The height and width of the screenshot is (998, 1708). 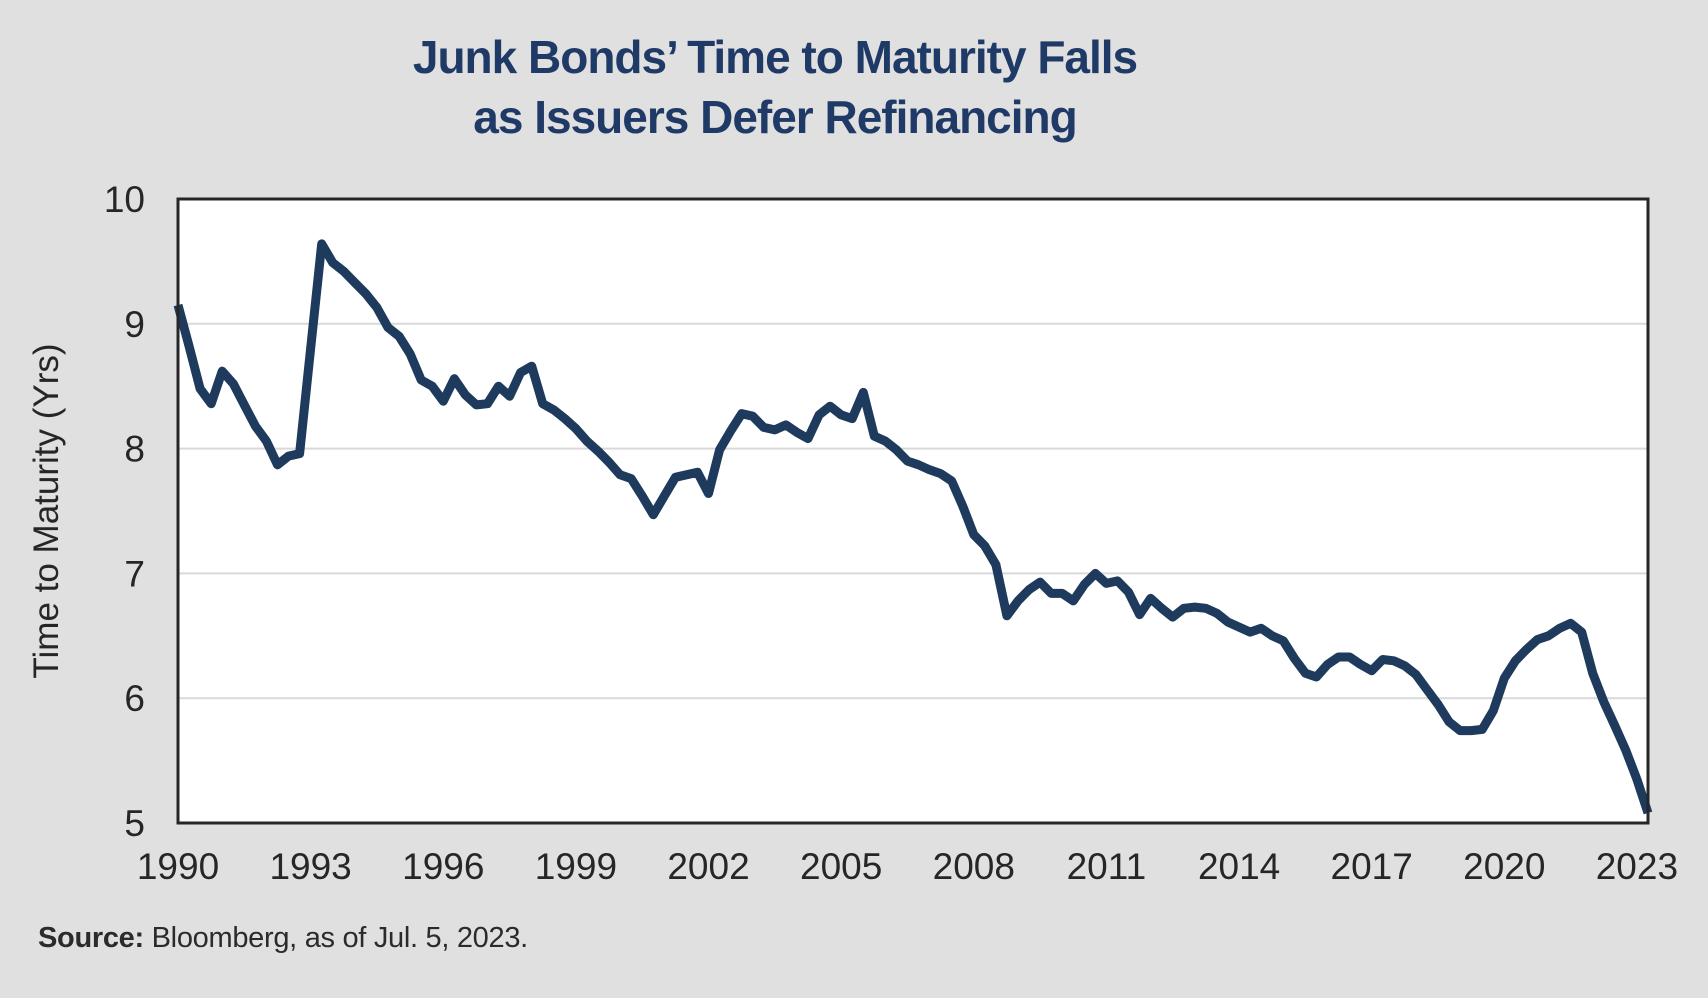 What do you see at coordinates (443, 866) in the screenshot?
I see `x-tick-label: 1996` at bounding box center [443, 866].